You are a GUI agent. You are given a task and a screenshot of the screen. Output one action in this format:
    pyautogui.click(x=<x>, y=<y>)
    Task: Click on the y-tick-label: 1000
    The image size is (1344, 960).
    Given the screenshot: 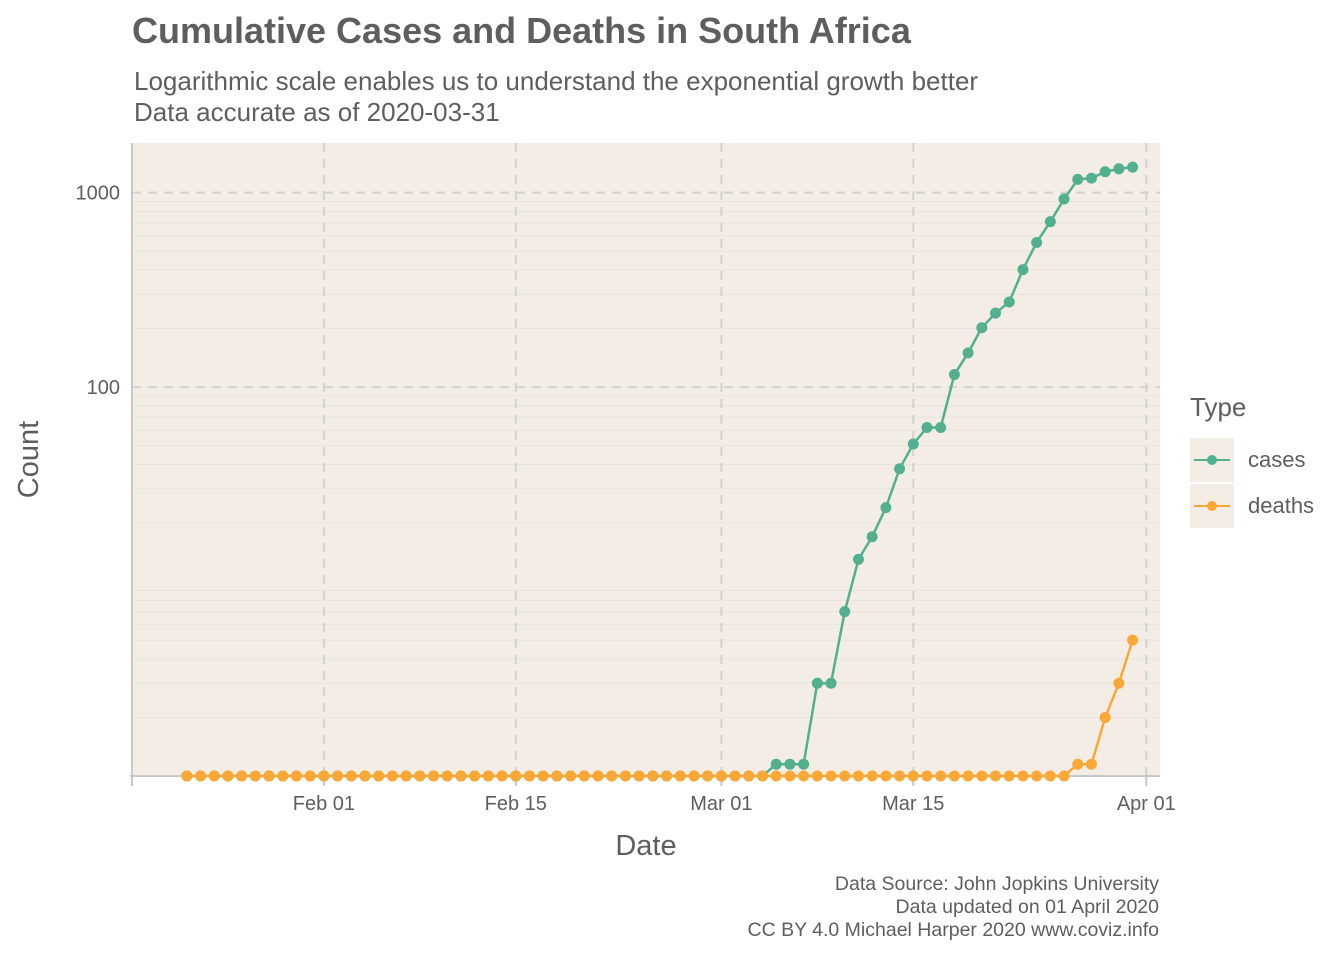 What is the action you would take?
    pyautogui.click(x=98, y=194)
    